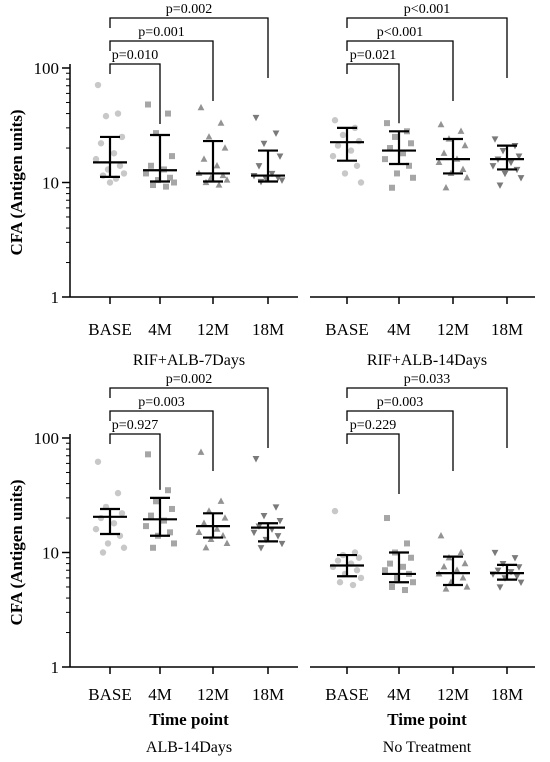  Describe the element at coordinates (346, 329) in the screenshot. I see `x-tick-label: BASE` at that location.